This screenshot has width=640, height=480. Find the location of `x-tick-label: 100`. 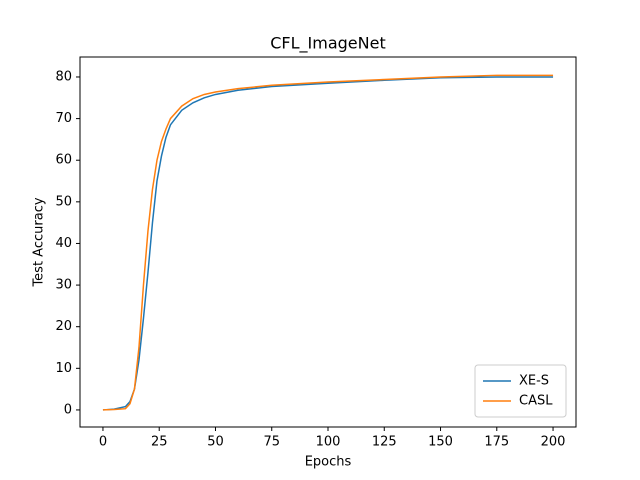

x-tick-label: 100 is located at coordinates (328, 442).